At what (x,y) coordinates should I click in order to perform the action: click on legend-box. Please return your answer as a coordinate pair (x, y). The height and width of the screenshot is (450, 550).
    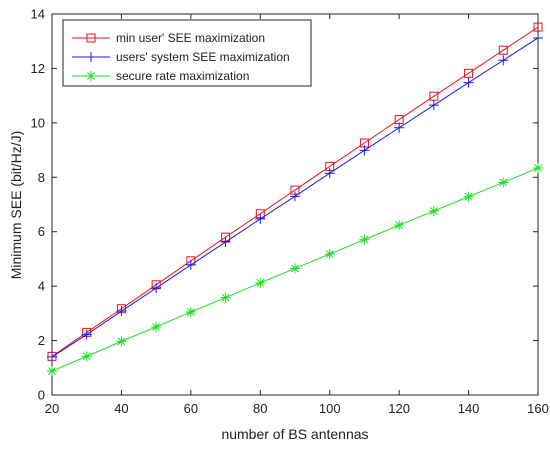
    Looking at the image, I should click on (187, 53).